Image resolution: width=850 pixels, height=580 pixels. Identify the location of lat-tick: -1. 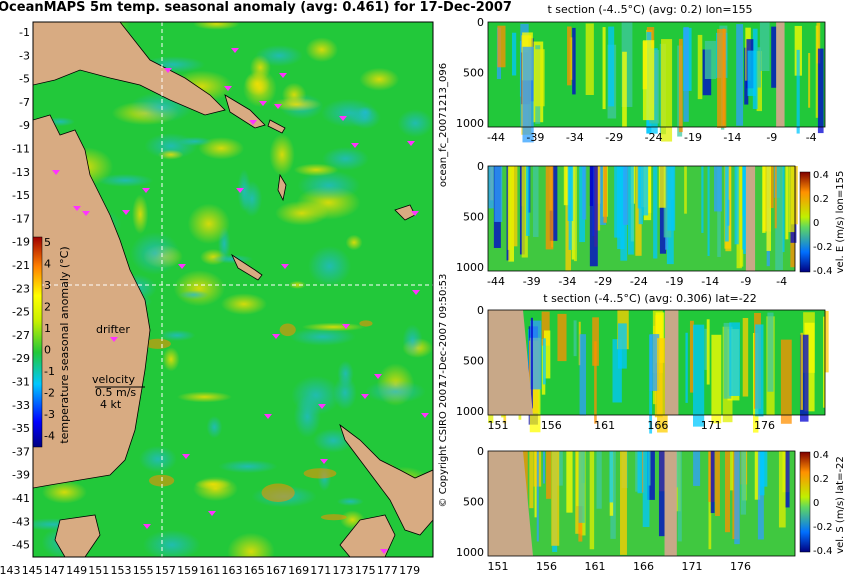
(24, 32).